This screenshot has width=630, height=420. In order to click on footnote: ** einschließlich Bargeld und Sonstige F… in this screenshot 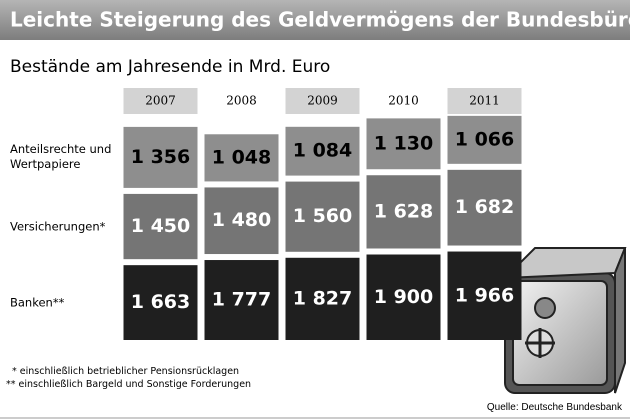, I will do `click(129, 384)`.